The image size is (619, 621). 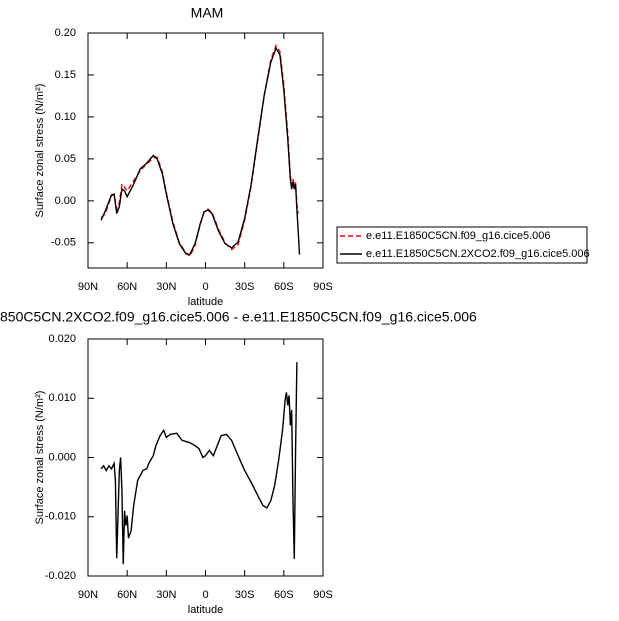 I want to click on legend-box, so click(x=462, y=245).